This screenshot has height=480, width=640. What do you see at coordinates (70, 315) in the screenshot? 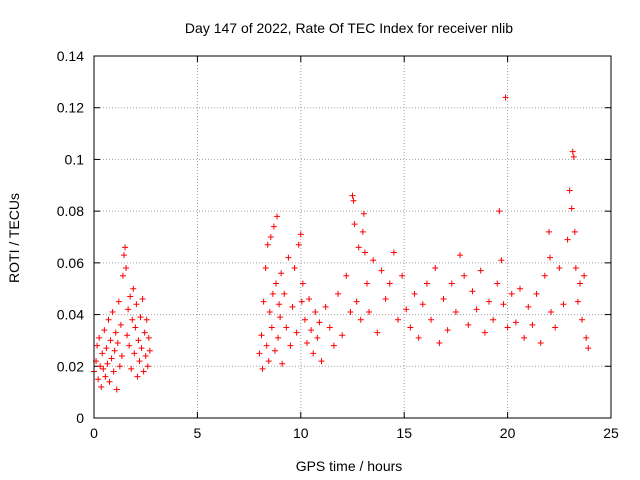
I see `y-tick-label: 0.04` at bounding box center [70, 315].